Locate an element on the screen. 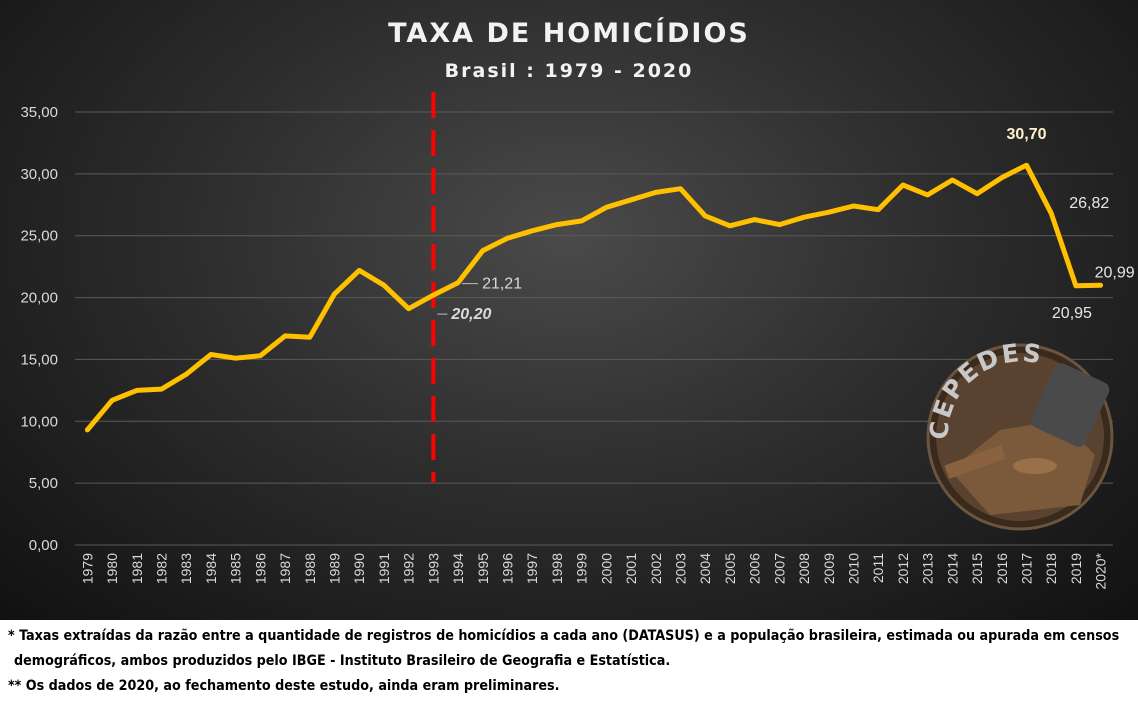 Image resolution: width=1138 pixels, height=717 pixels. y-tick-label: 0,00 is located at coordinates (43, 545).